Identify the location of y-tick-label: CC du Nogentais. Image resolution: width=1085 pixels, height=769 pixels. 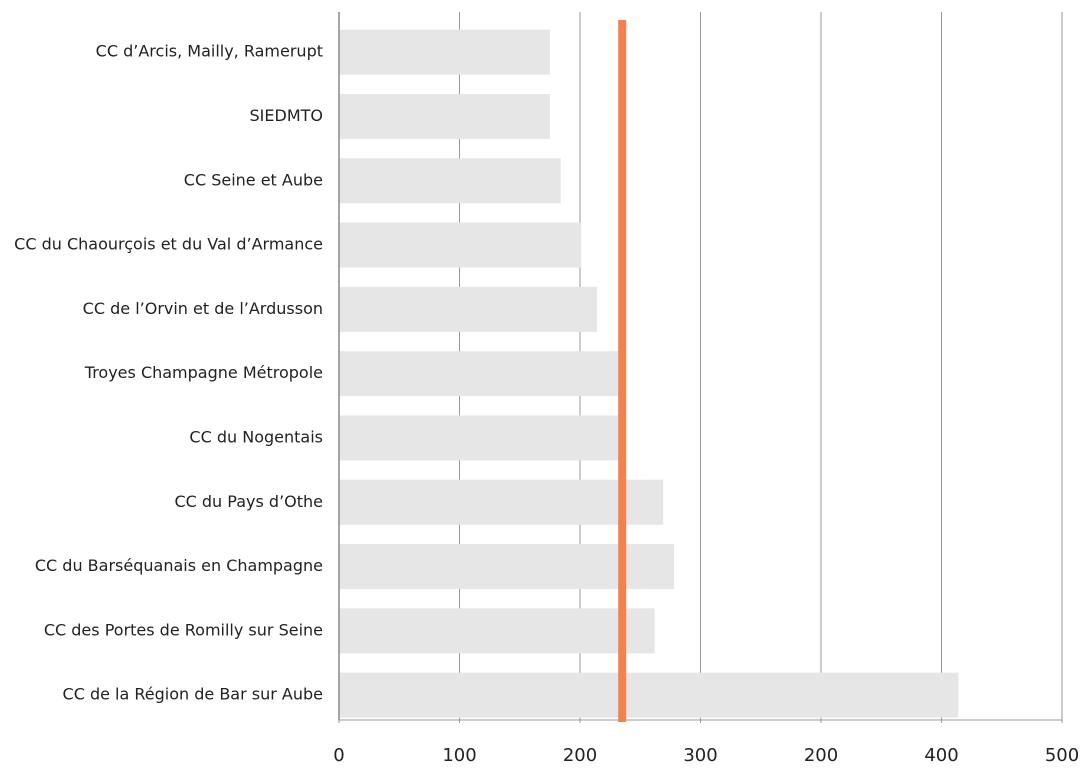
(256, 436).